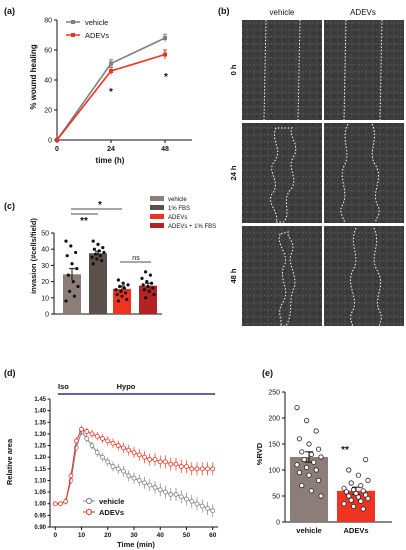 The width and height of the screenshot is (406, 550). What do you see at coordinates (233, 275) in the screenshot?
I see `panel-b-row-48h: 48 h` at bounding box center [233, 275].